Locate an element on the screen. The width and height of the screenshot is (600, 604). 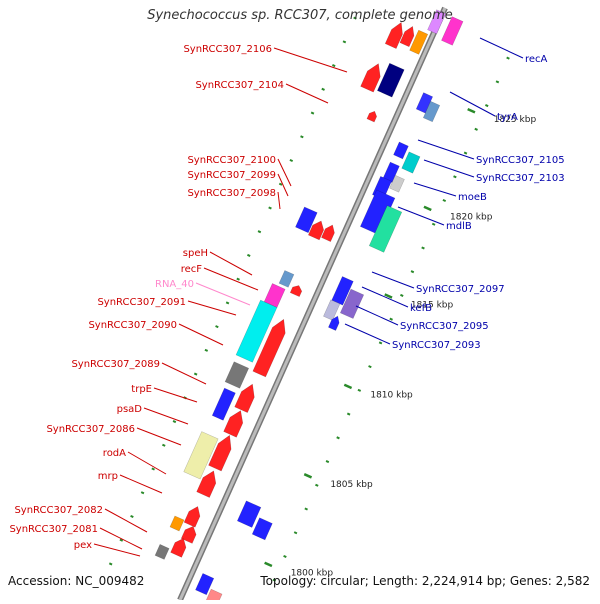
right-gene-label: SynRCC307_2093 is located at coordinates (436, 345).